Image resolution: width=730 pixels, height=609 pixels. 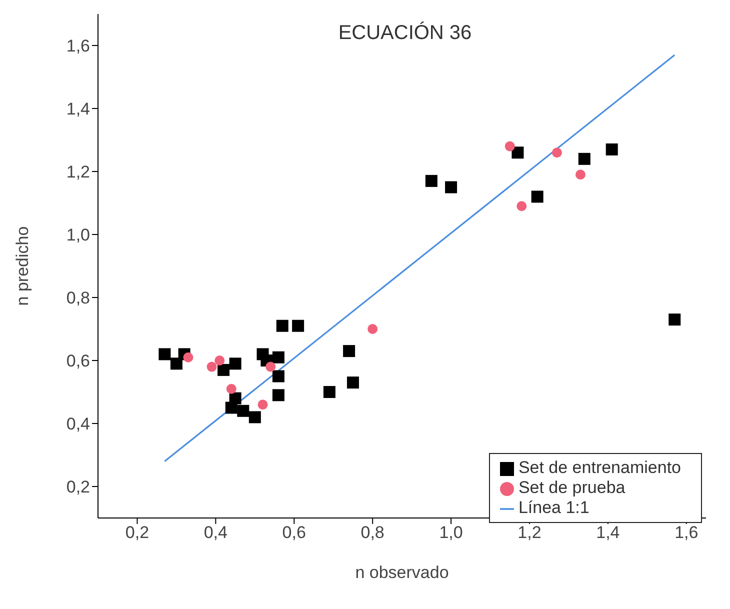 What do you see at coordinates (78, 172) in the screenshot?
I see `y-tick-label: 1,2` at bounding box center [78, 172].